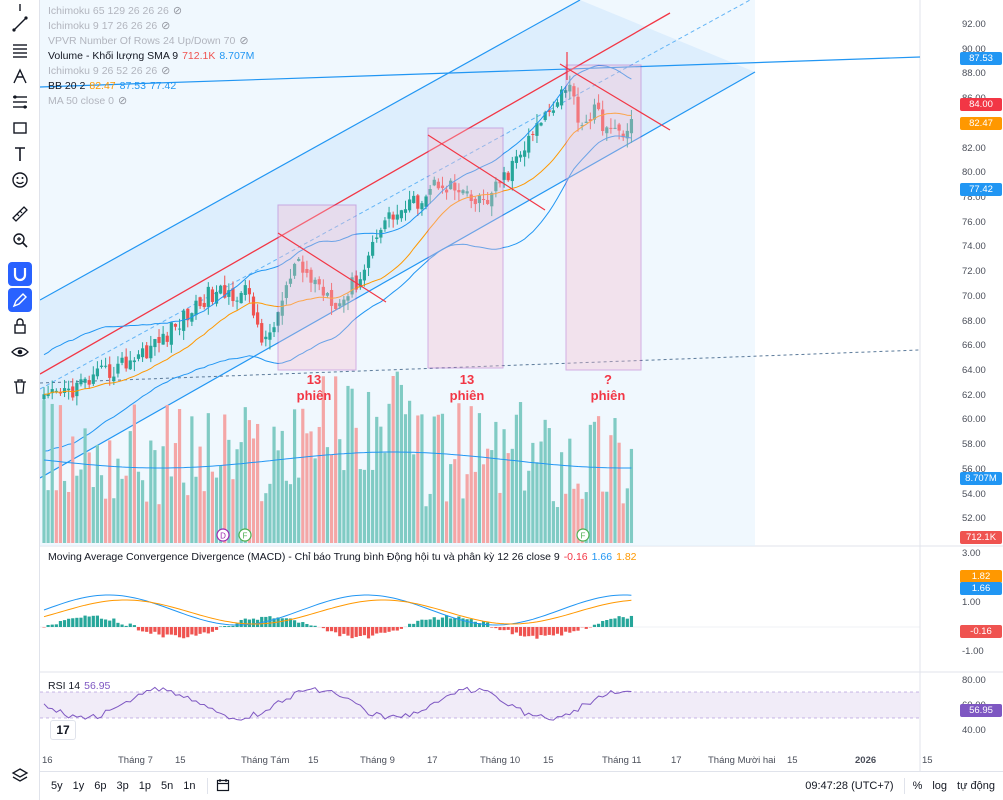  What do you see at coordinates (189, 786) in the screenshot?
I see `timeframe-button: 1n` at bounding box center [189, 786].